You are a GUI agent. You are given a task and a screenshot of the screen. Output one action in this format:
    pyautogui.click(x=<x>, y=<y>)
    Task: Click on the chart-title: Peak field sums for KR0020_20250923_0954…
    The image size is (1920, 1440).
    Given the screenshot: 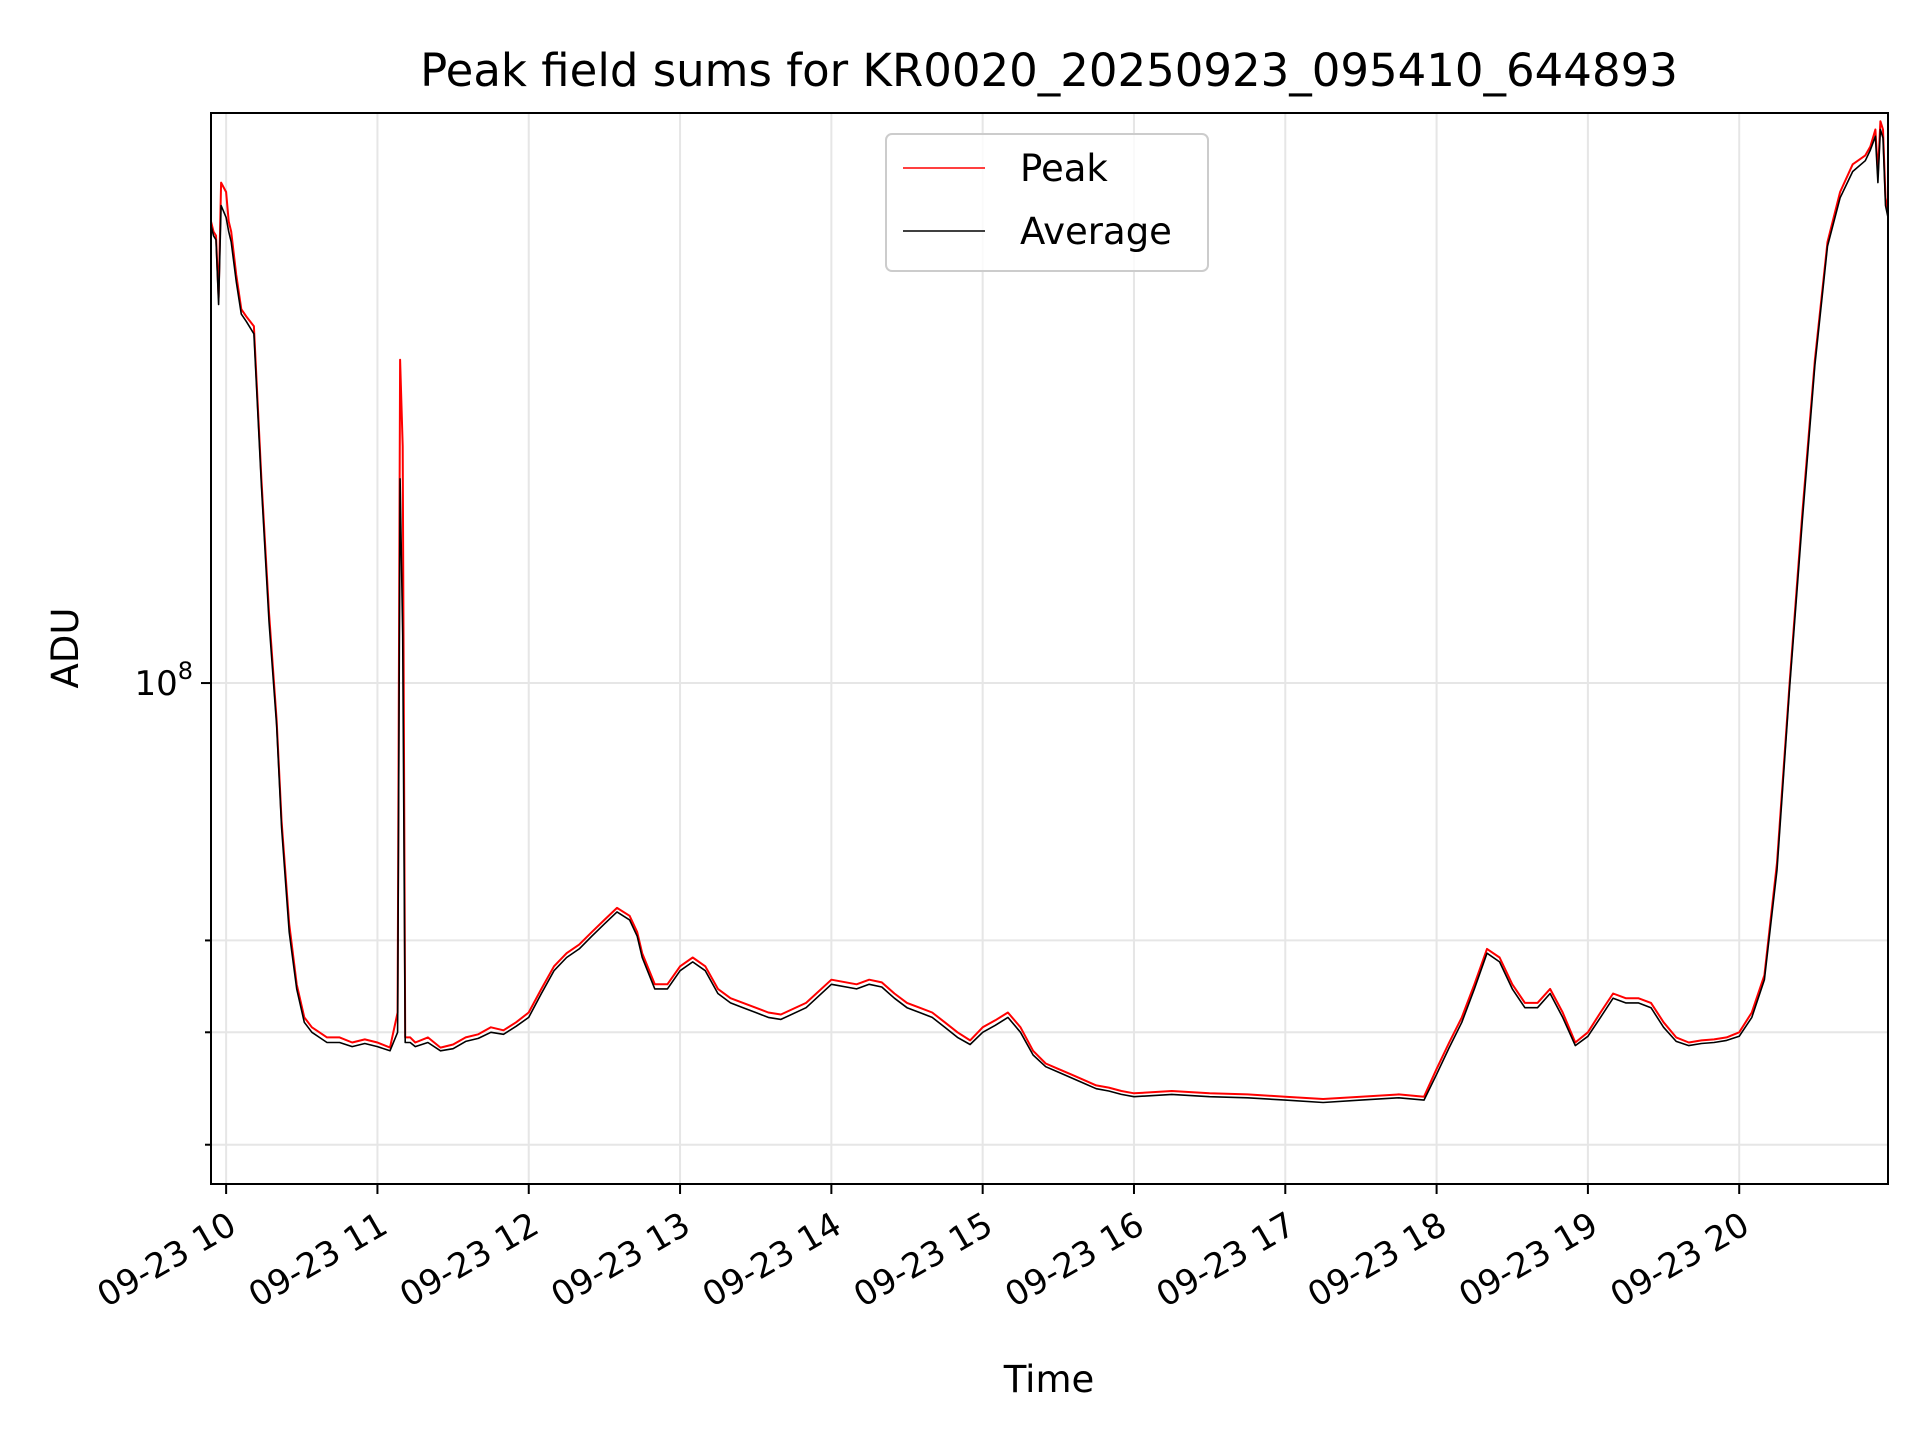 What is the action you would take?
    pyautogui.click(x=1049, y=70)
    